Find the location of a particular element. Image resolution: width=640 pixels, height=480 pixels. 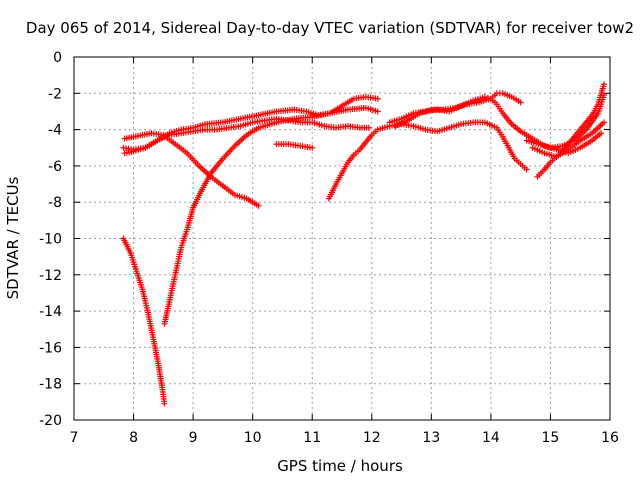

x-tick-label: 10 is located at coordinates (253, 438).